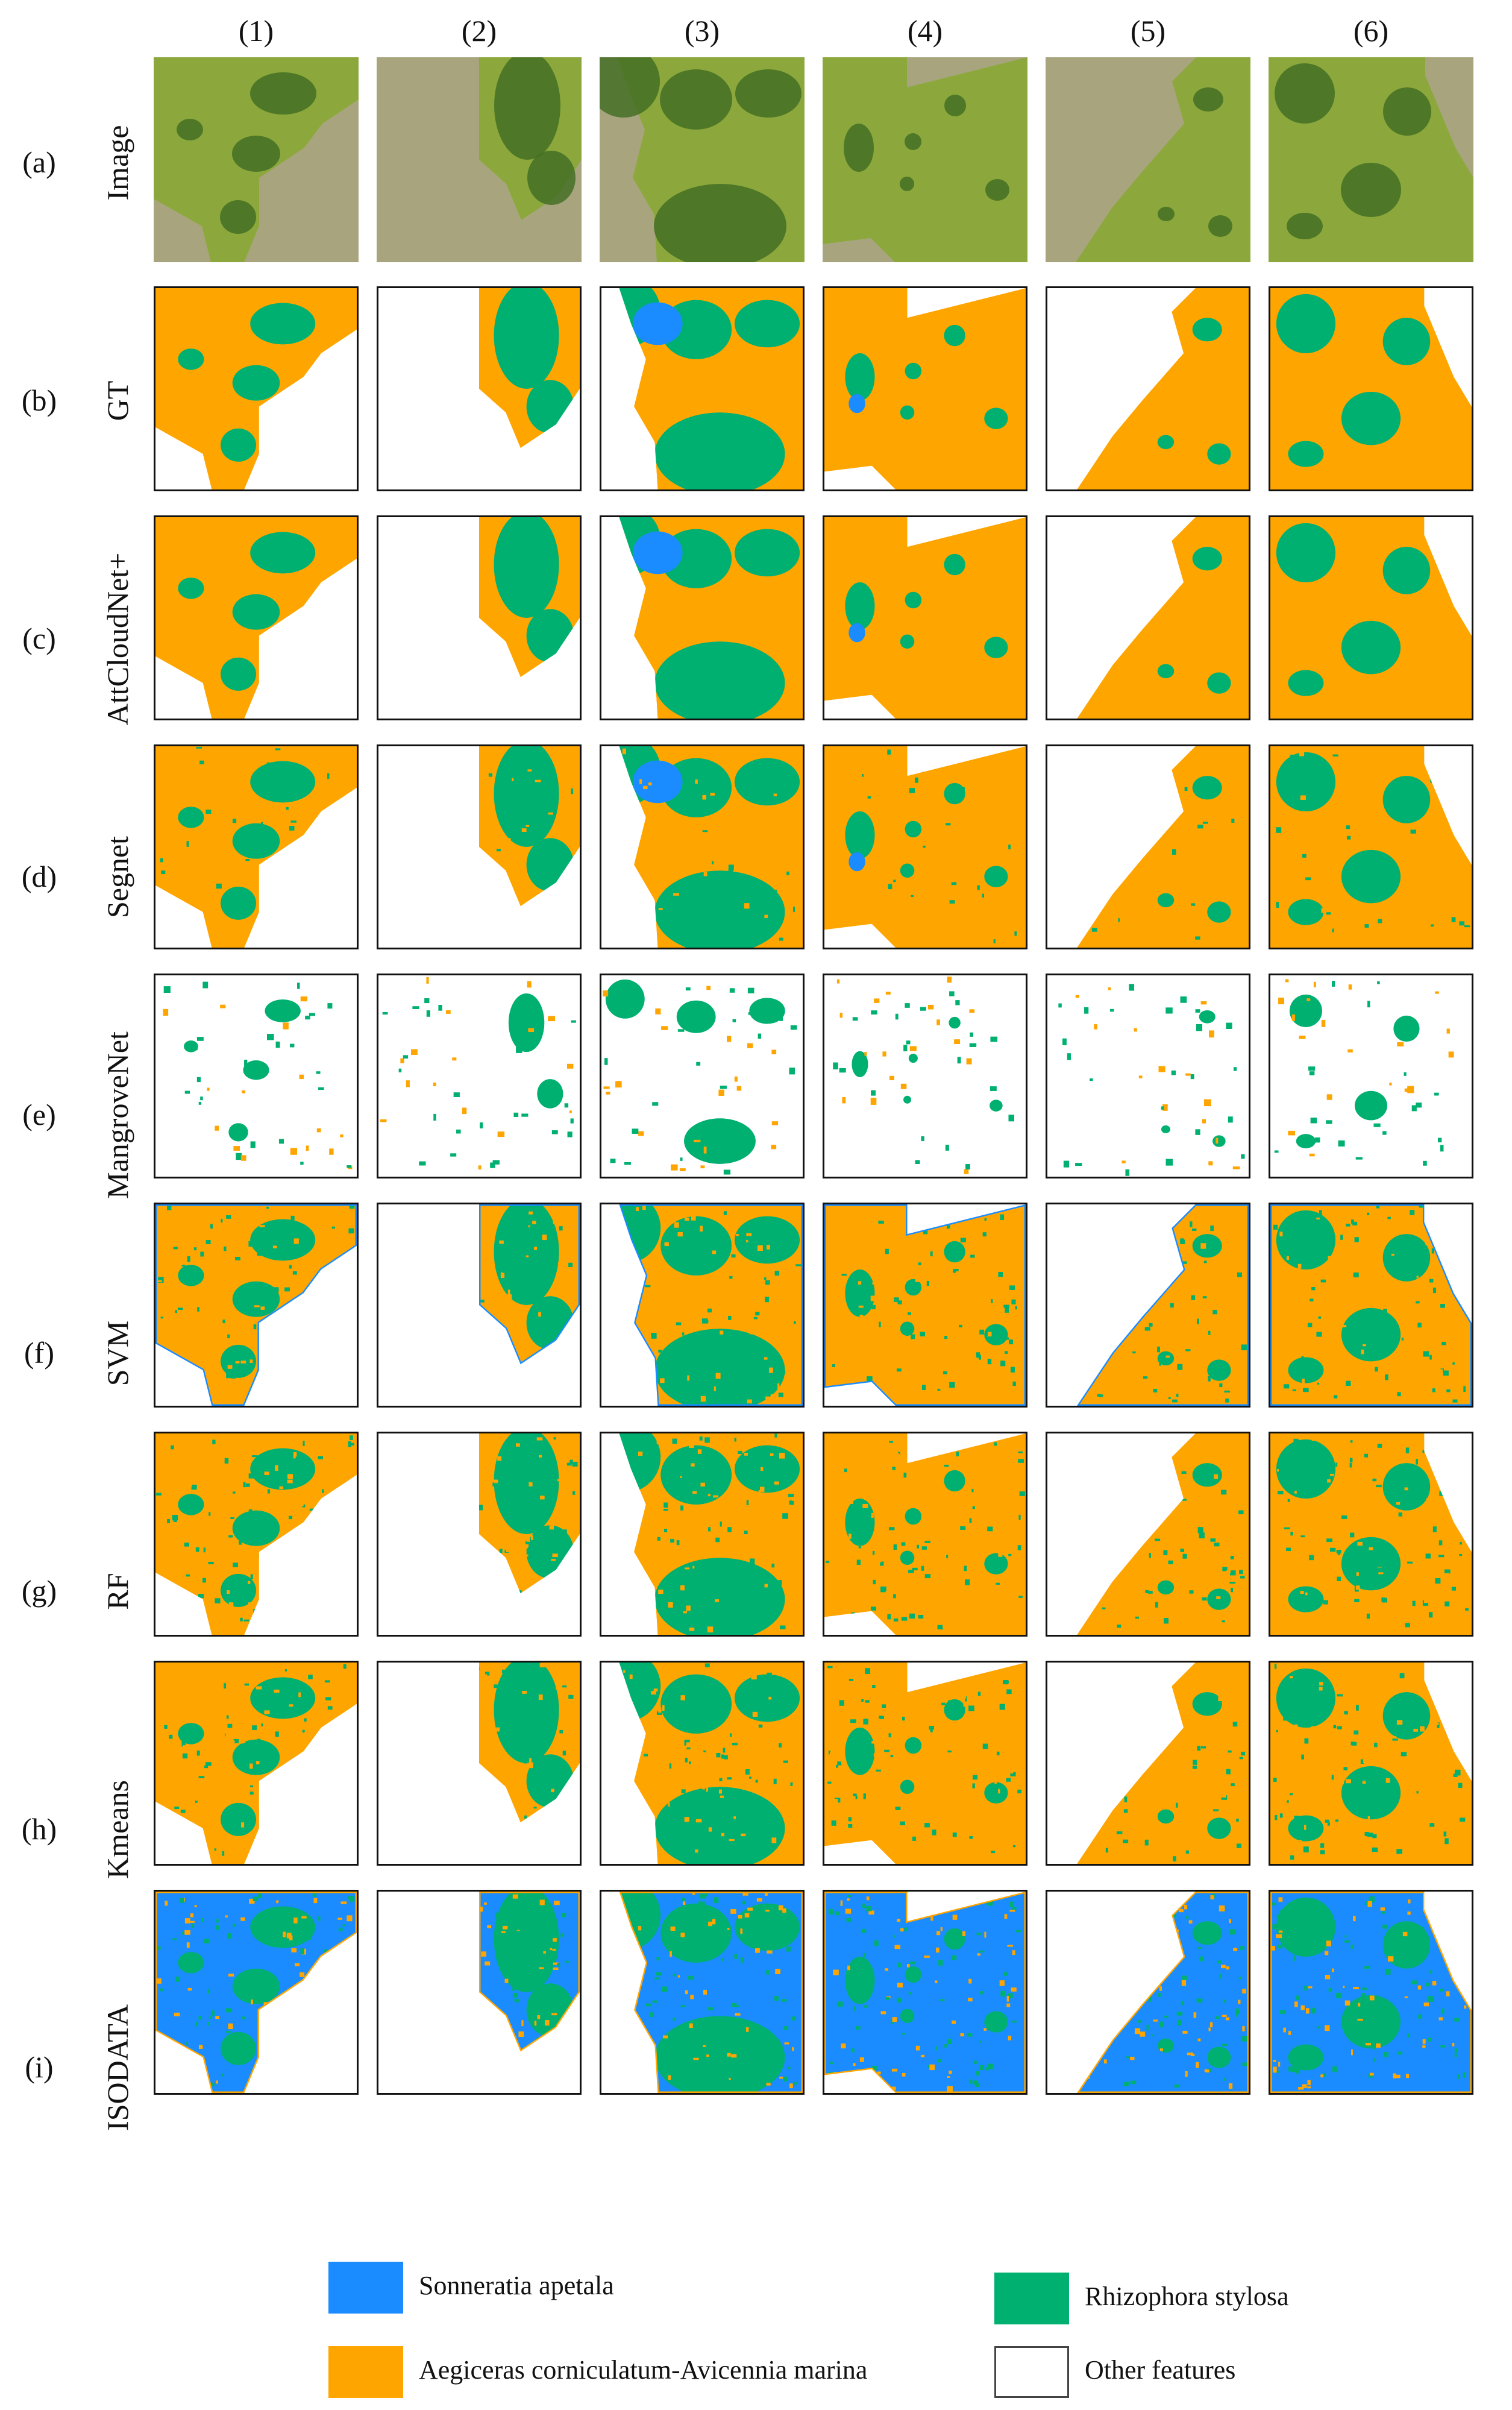  Describe the element at coordinates (39, 400) in the screenshot. I see `row-letter-b: (b)` at that location.